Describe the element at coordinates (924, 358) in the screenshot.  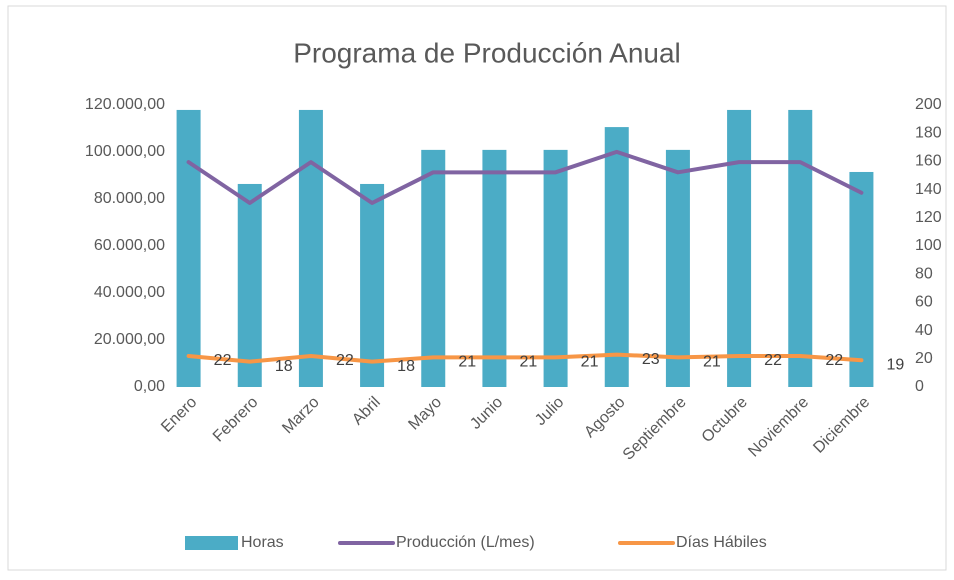
I see `y2-tick-label: 20` at that location.